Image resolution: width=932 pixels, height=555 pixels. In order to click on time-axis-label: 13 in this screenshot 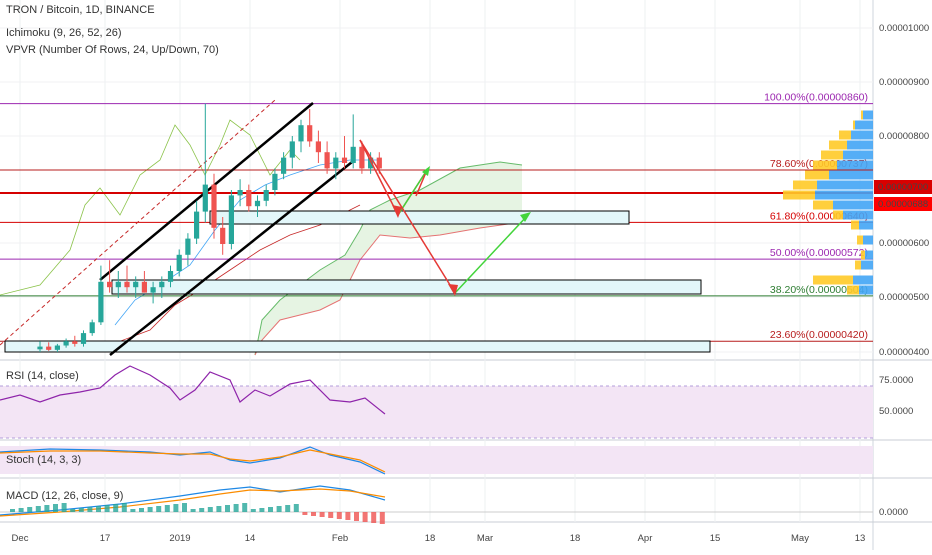, I will do `click(860, 538)`.